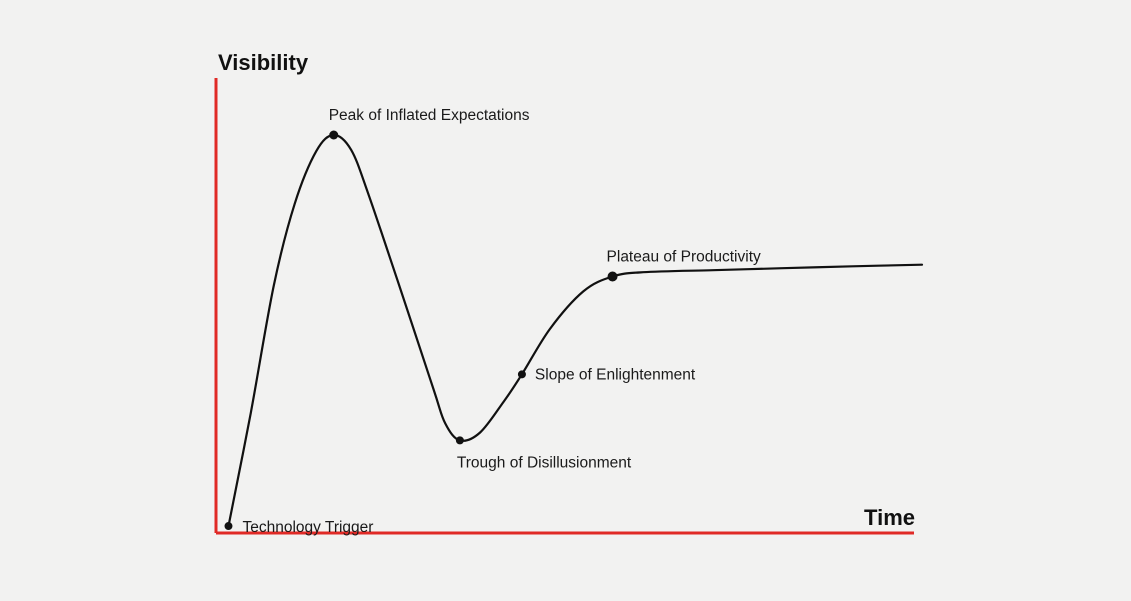 This screenshot has height=601, width=1131. I want to click on phase-label: Plateau of Productivity, so click(684, 256).